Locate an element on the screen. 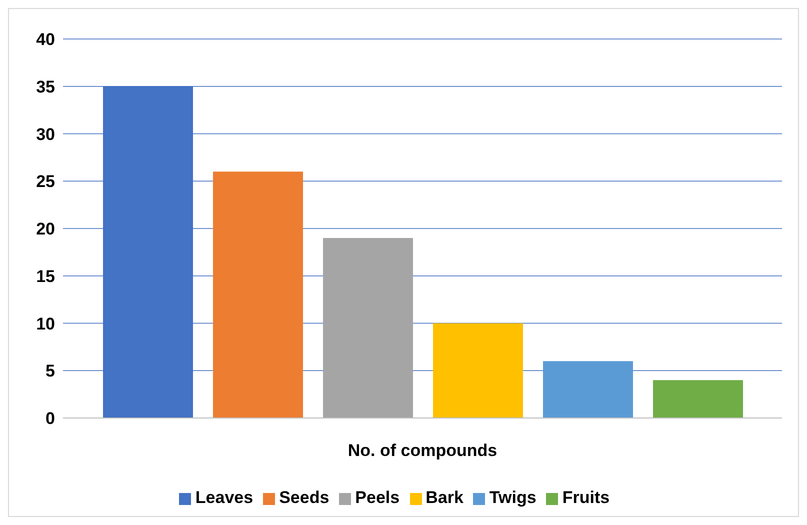 The height and width of the screenshot is (525, 807). y-tick-label: 30 is located at coordinates (45, 134).